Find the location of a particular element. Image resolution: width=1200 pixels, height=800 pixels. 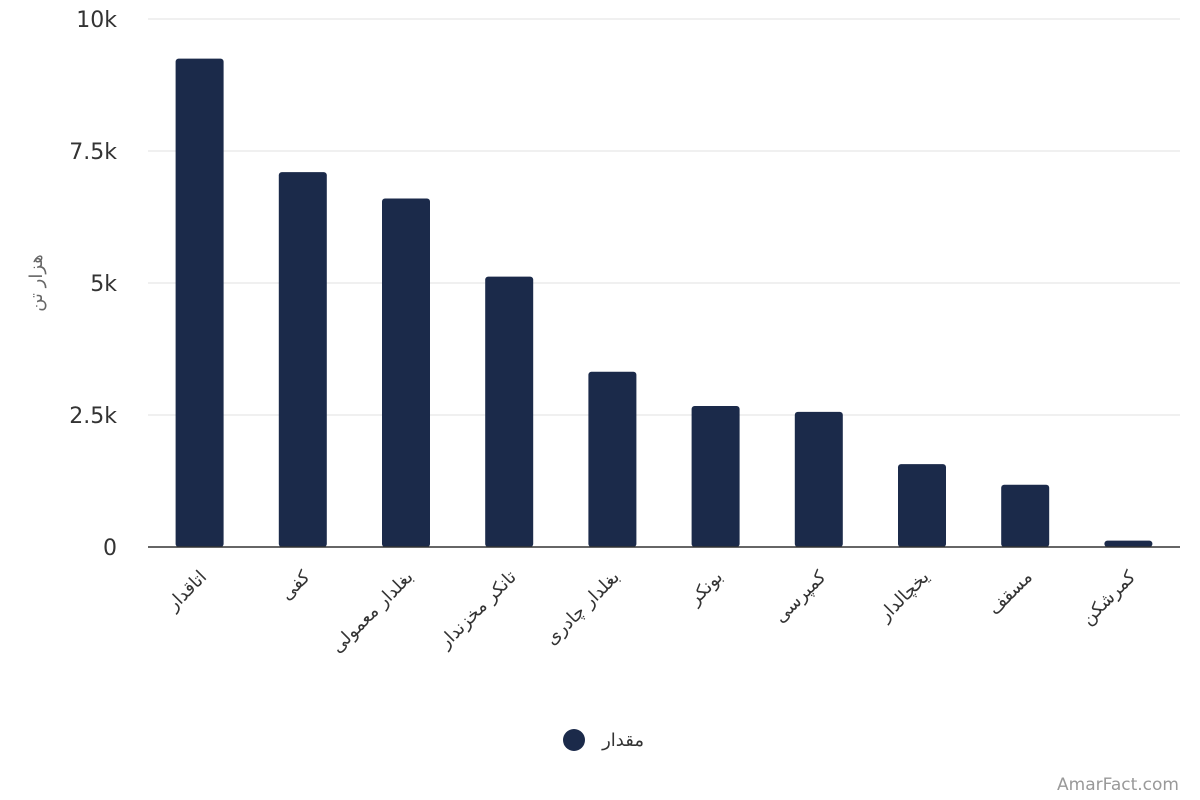

credit-text: AmarFact.com is located at coordinates (1118, 785).